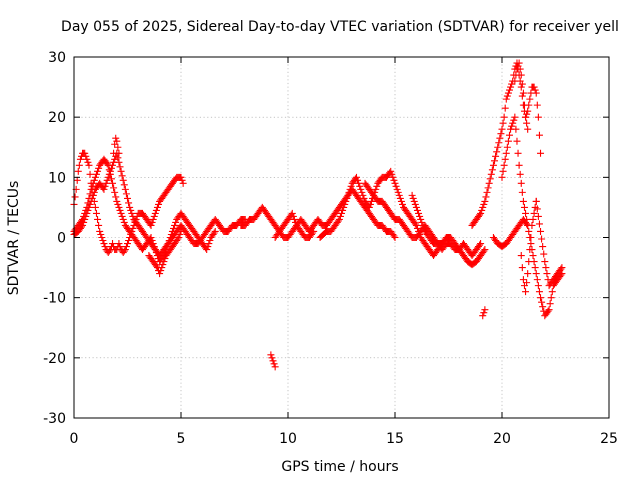 The height and width of the screenshot is (480, 640). Describe the element at coordinates (609, 439) in the screenshot. I see `x-tick-label: 25` at that location.